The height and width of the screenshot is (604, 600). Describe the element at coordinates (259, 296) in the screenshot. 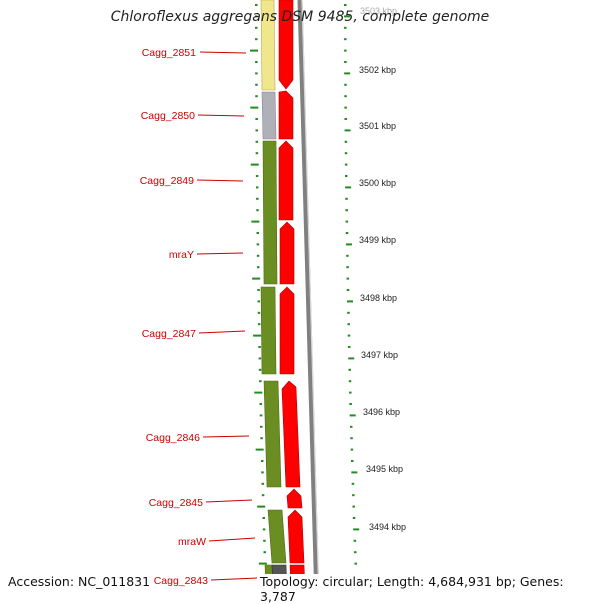

I see `left-tick-track` at that location.